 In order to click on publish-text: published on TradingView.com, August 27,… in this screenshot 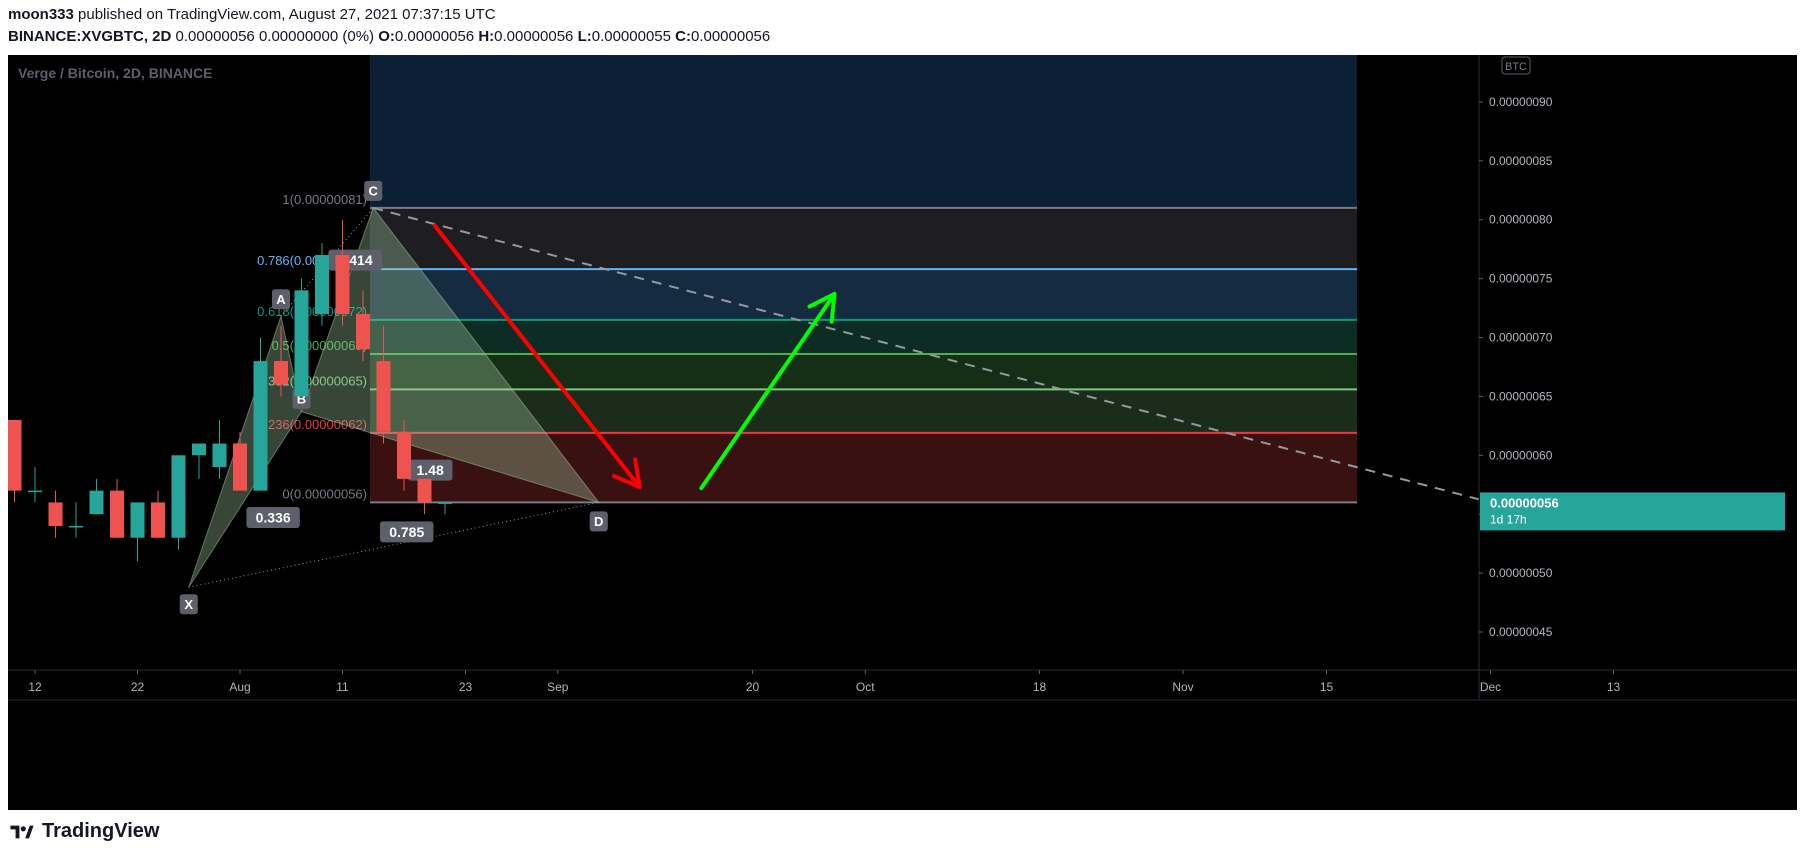, I will do `click(287, 14)`.